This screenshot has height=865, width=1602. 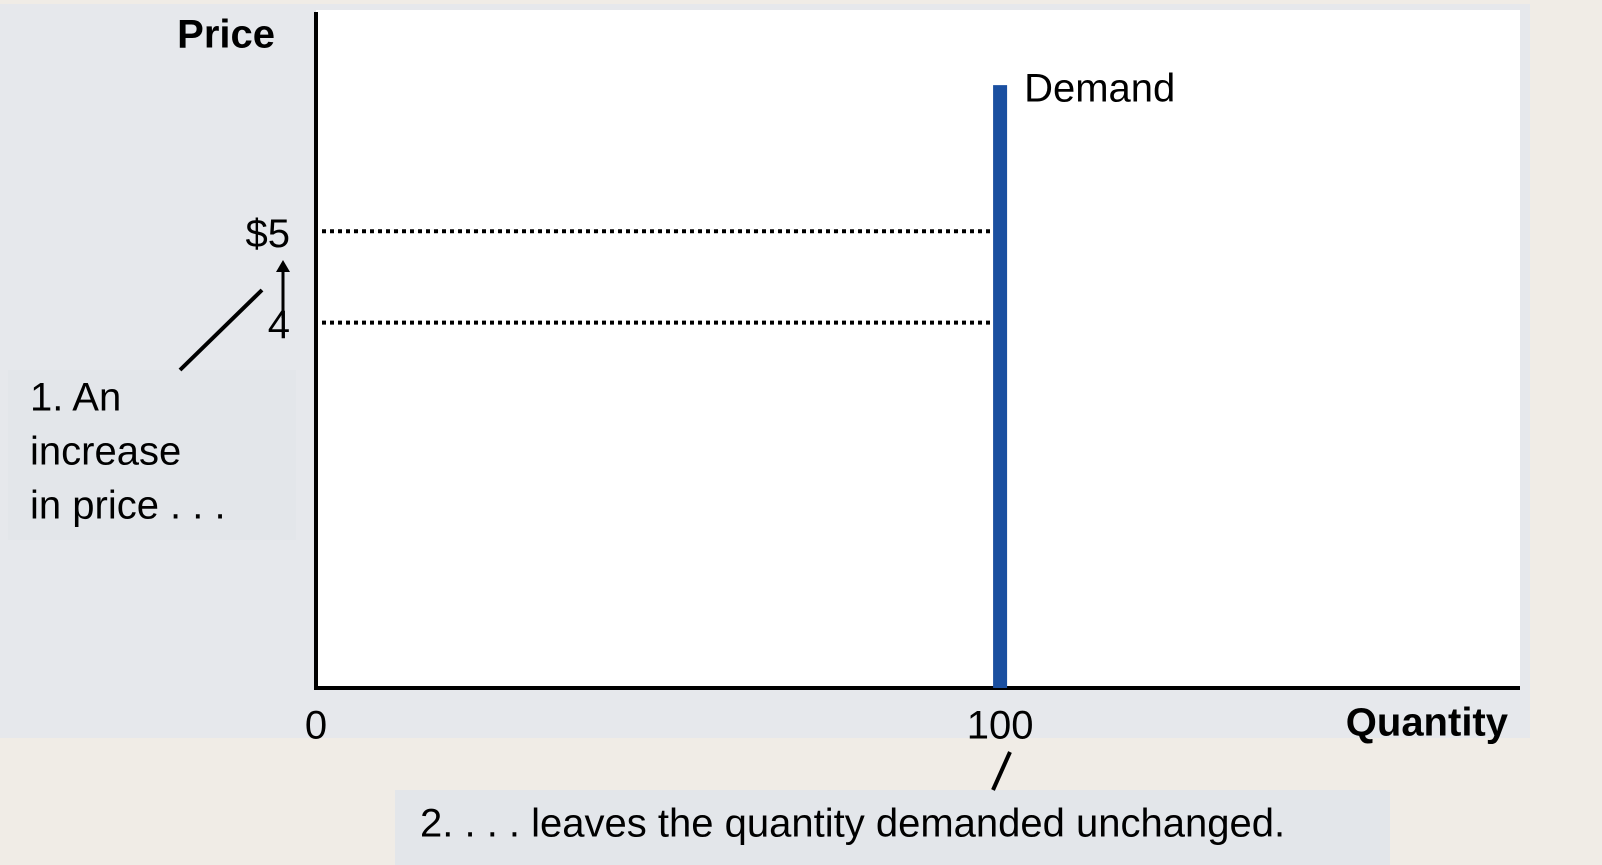 I want to click on y-tick-label: 4, so click(x=279, y=325).